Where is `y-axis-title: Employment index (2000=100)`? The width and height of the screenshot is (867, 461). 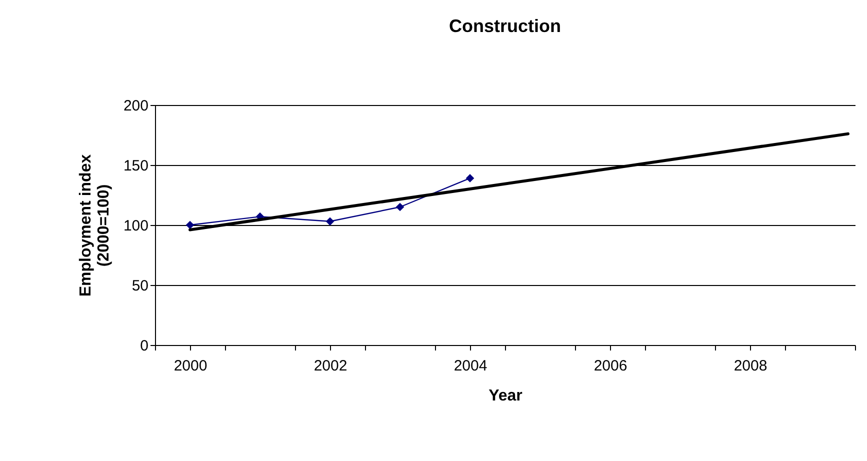 y-axis-title: Employment index (2000=100) is located at coordinates (94, 225).